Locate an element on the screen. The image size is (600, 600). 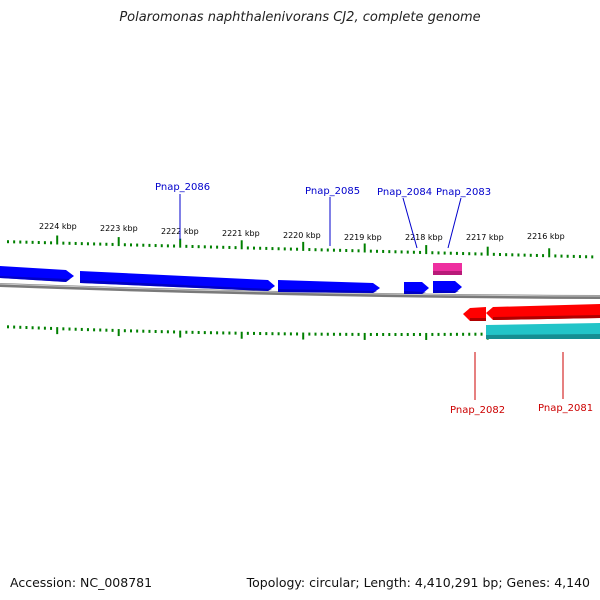
gene-label-pnap-2083: Pnap_2083 is located at coordinates (463, 192).